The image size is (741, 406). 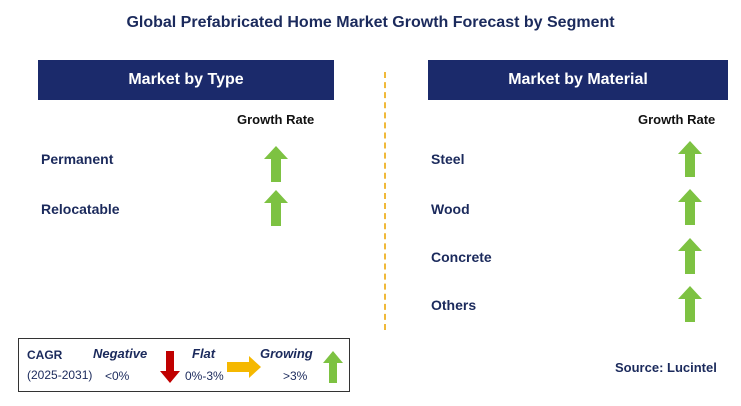 I want to click on legend-growing-value: >3%, so click(x=295, y=376).